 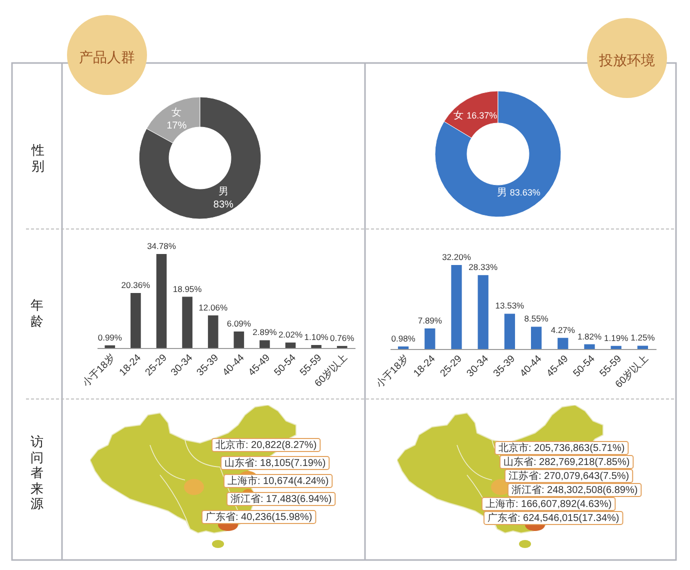 I want to click on text: 北京市: 205,736,863(5.71%), so click(x=561, y=448).